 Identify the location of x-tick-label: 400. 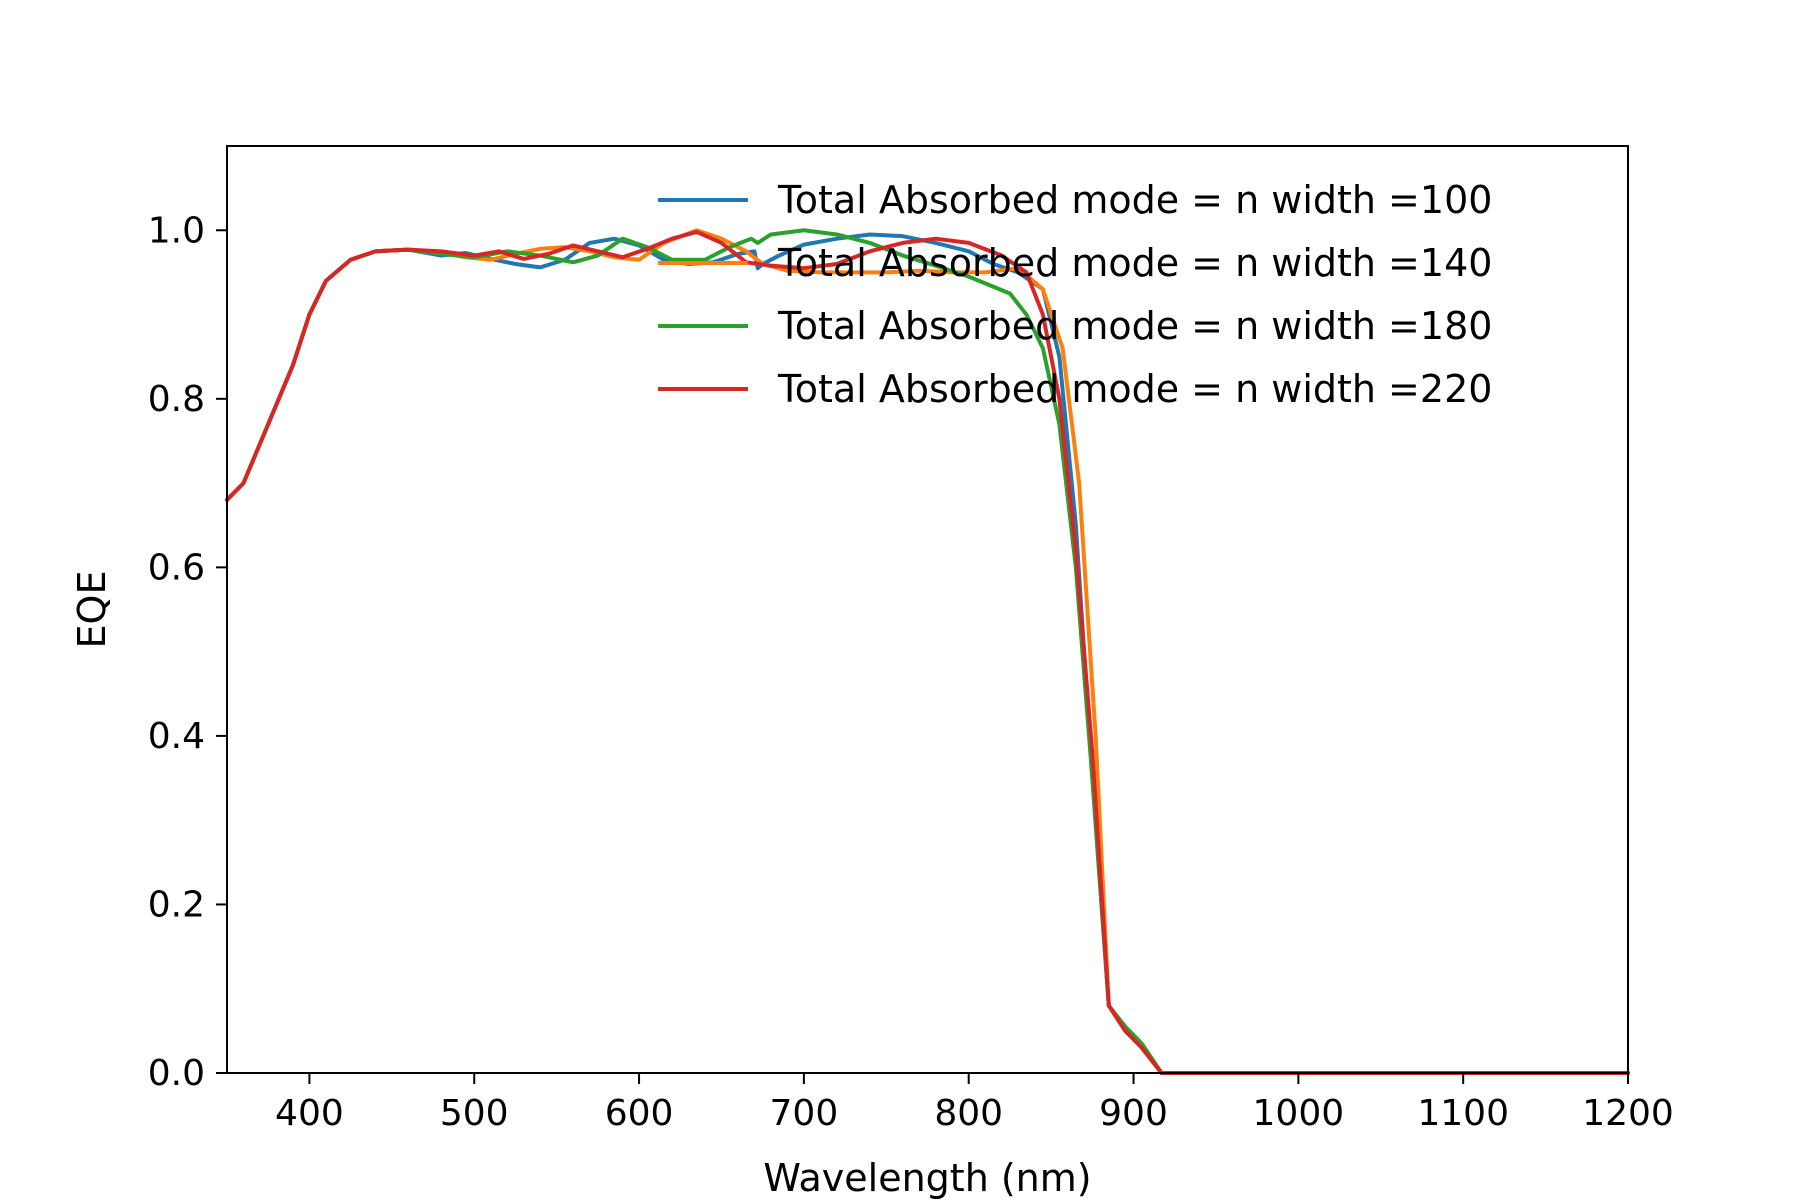
(309, 1113).